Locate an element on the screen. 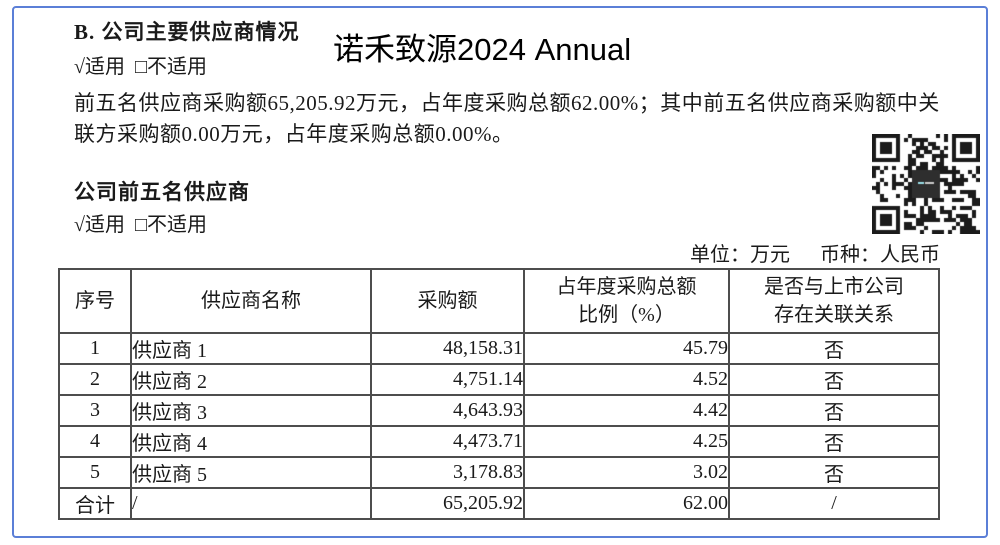 This screenshot has width=1000, height=545. table-cell: 合计 is located at coordinates (95, 503).